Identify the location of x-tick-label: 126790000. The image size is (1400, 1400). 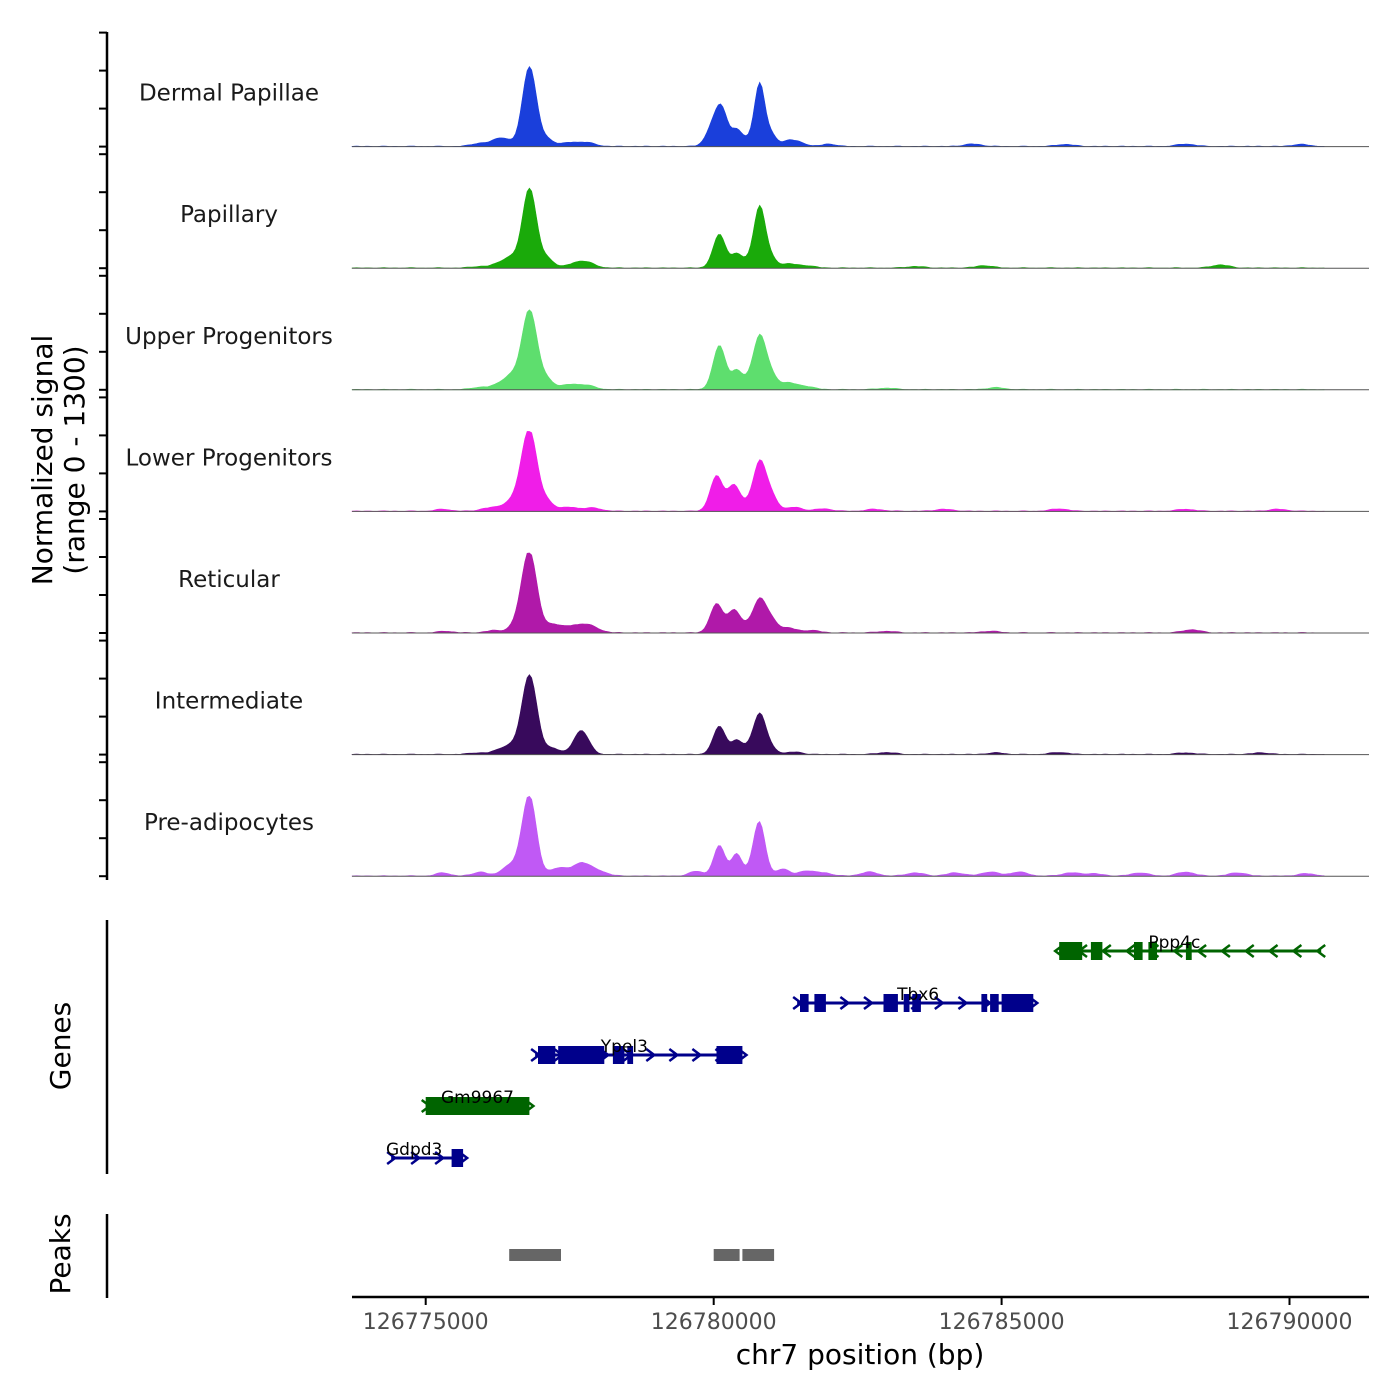
(1290, 1322).